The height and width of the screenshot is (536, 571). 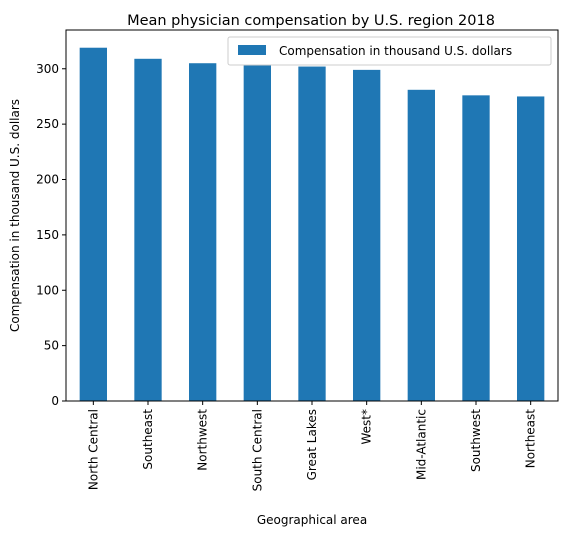 I want to click on x-tick-label: Northwest, so click(x=203, y=440).